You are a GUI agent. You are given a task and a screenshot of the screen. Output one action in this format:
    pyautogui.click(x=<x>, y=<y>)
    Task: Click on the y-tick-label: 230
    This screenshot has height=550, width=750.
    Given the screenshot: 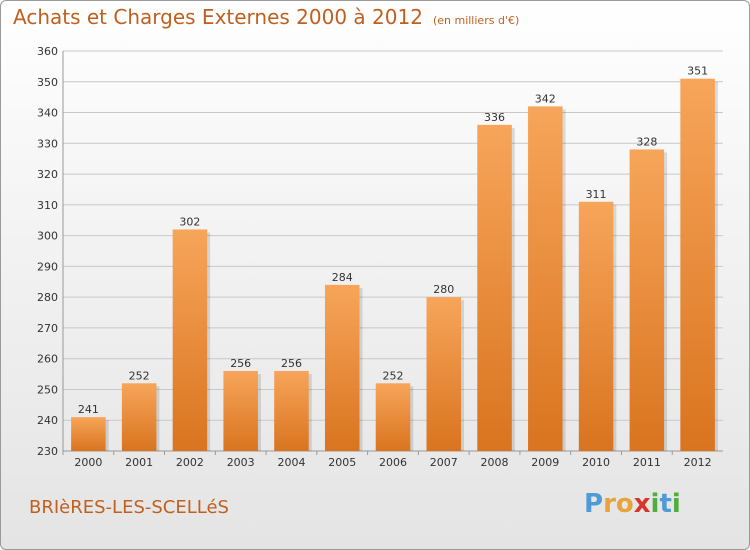 What is the action you would take?
    pyautogui.click(x=47, y=451)
    